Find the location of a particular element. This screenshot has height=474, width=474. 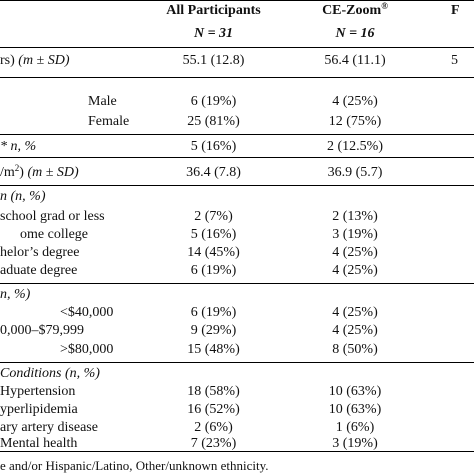

income-r2-all: 9 (29%) is located at coordinates (213, 330).